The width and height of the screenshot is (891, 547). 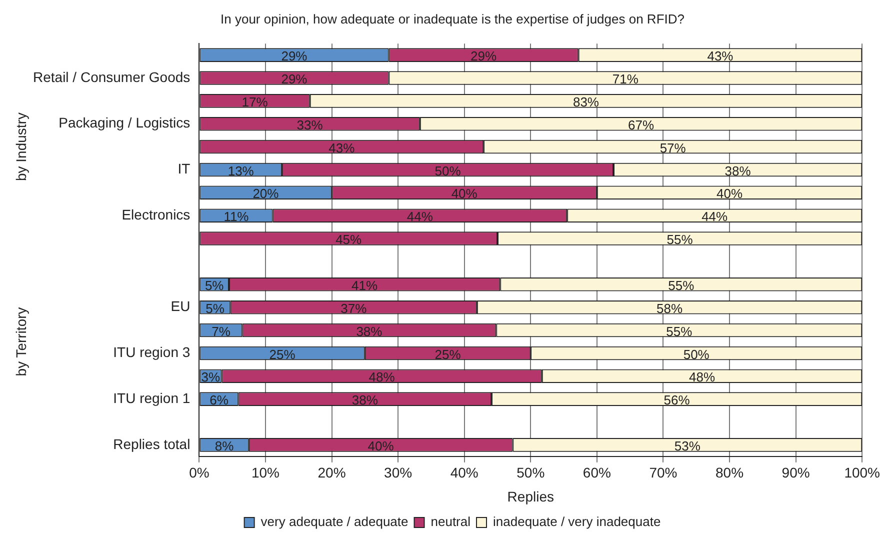 What do you see at coordinates (151, 444) in the screenshot?
I see `y-tick-label: Replies total` at bounding box center [151, 444].